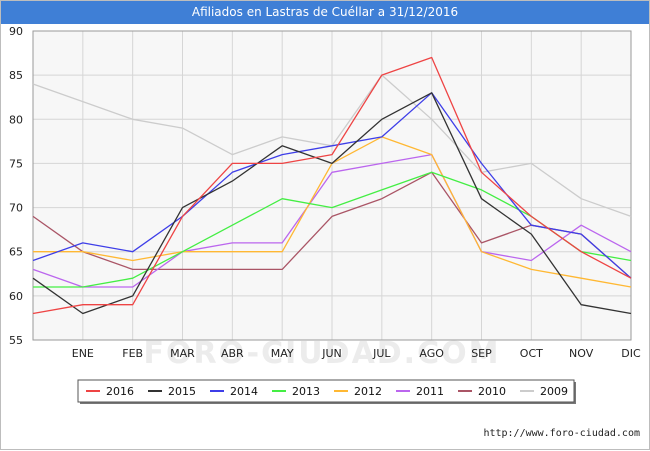 The width and height of the screenshot is (650, 451). I want to click on x-tick-label: ABR, so click(232, 353).